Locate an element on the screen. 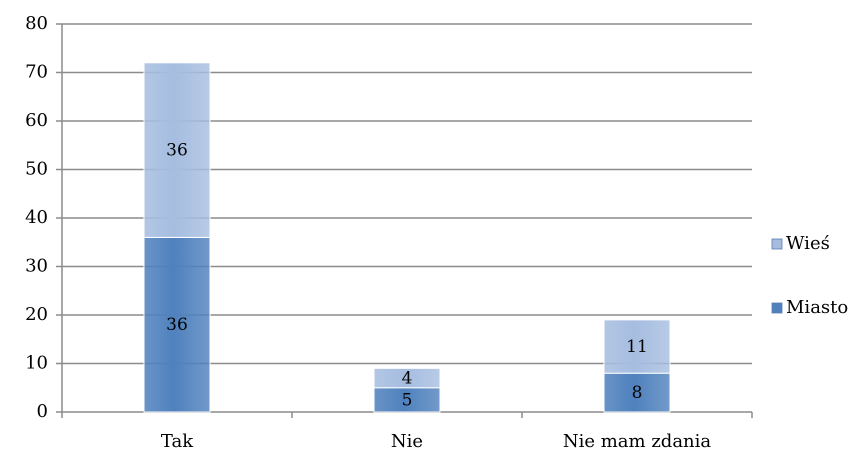 The image size is (866, 457). x-tick-label: Tak is located at coordinates (177, 441).